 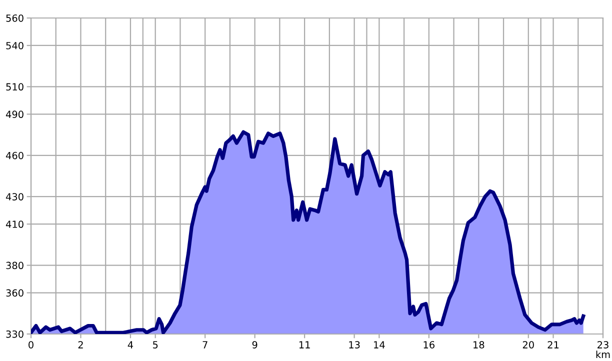 What do you see at coordinates (528, 344) in the screenshot?
I see `x-tick-label: 20` at bounding box center [528, 344].